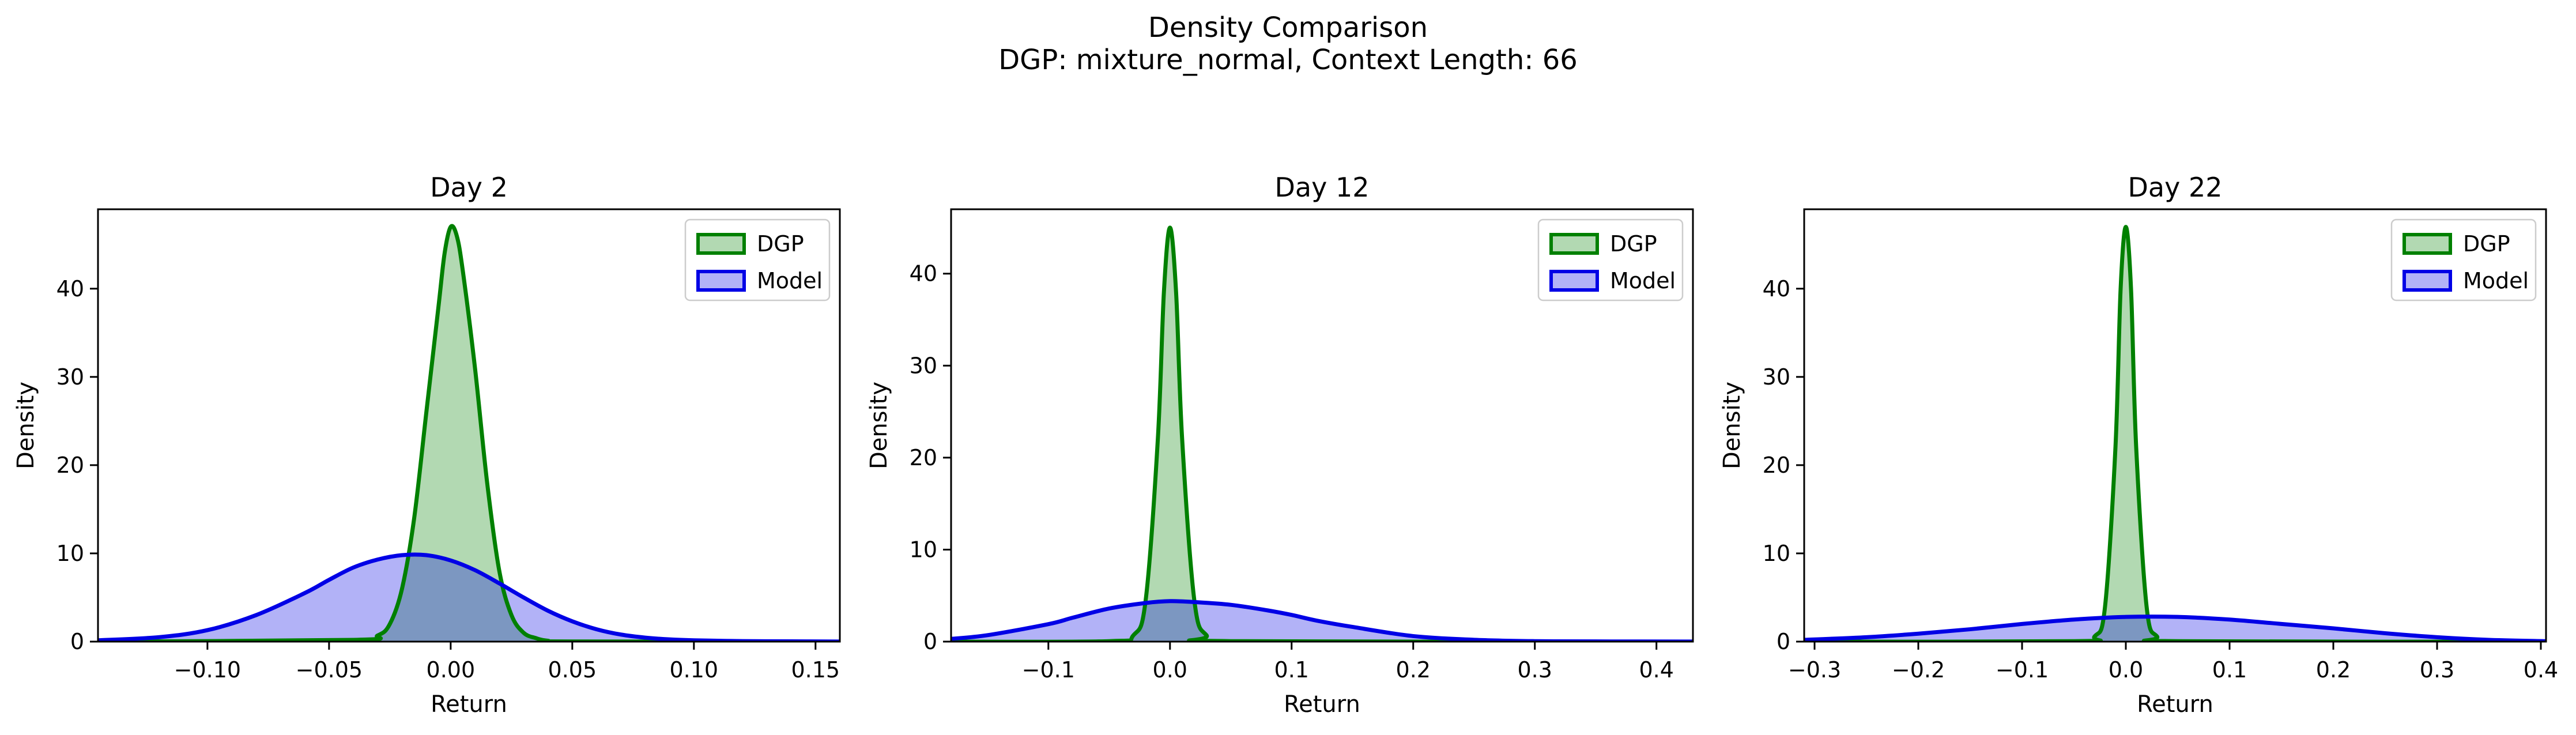 This screenshot has height=735, width=2576. What do you see at coordinates (694, 670) in the screenshot?
I see `x-tick-label: 0.10` at bounding box center [694, 670].